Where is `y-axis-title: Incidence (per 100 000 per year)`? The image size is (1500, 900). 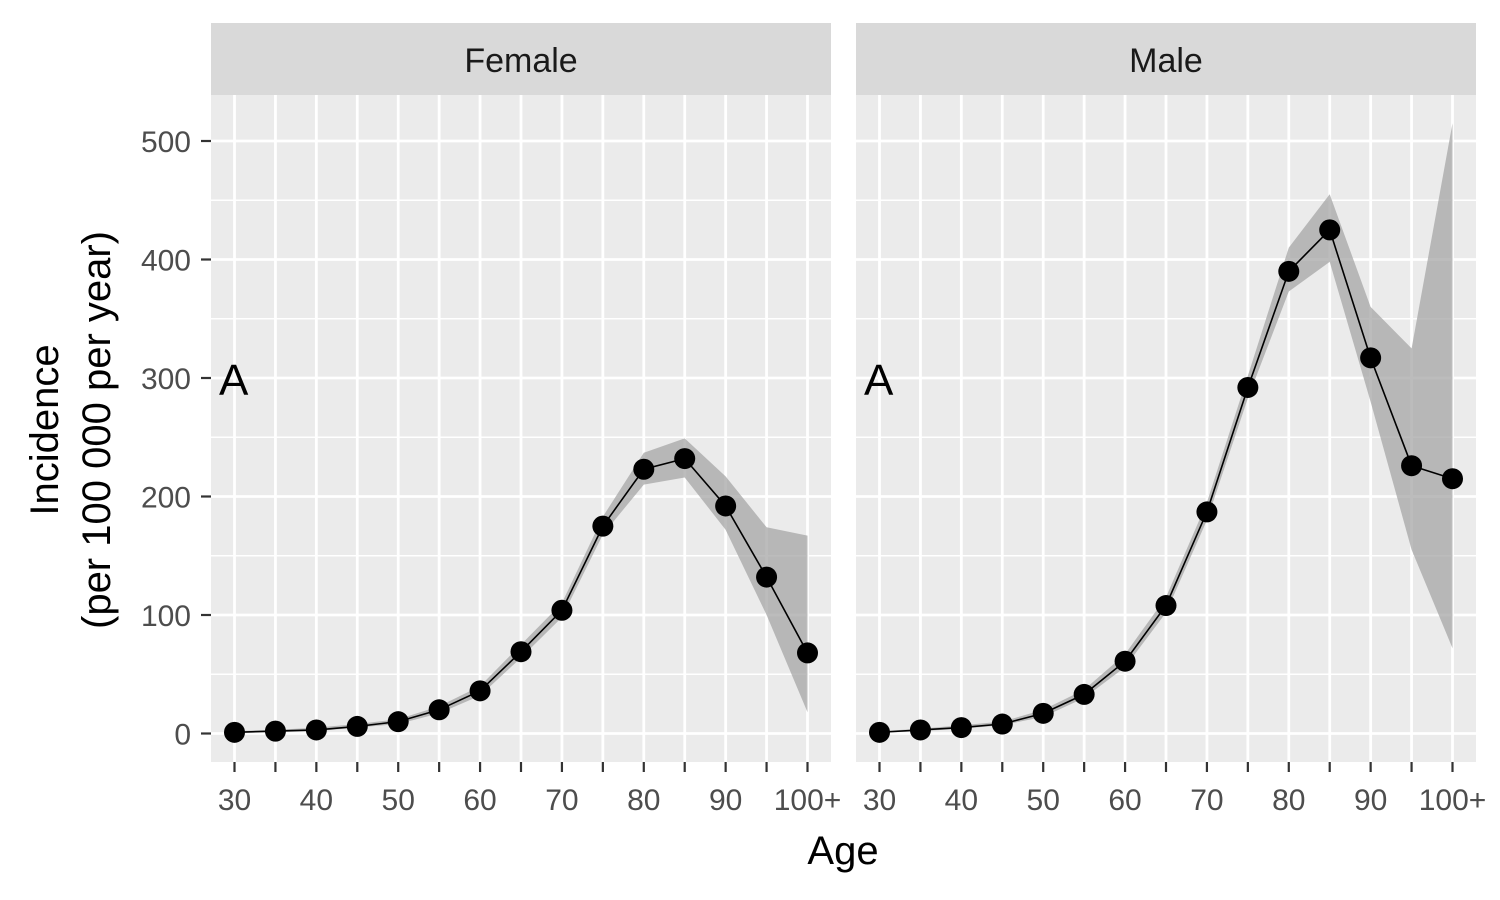
y-axis-title: Incidence (per 100 000 per year) is located at coordinates (71, 430).